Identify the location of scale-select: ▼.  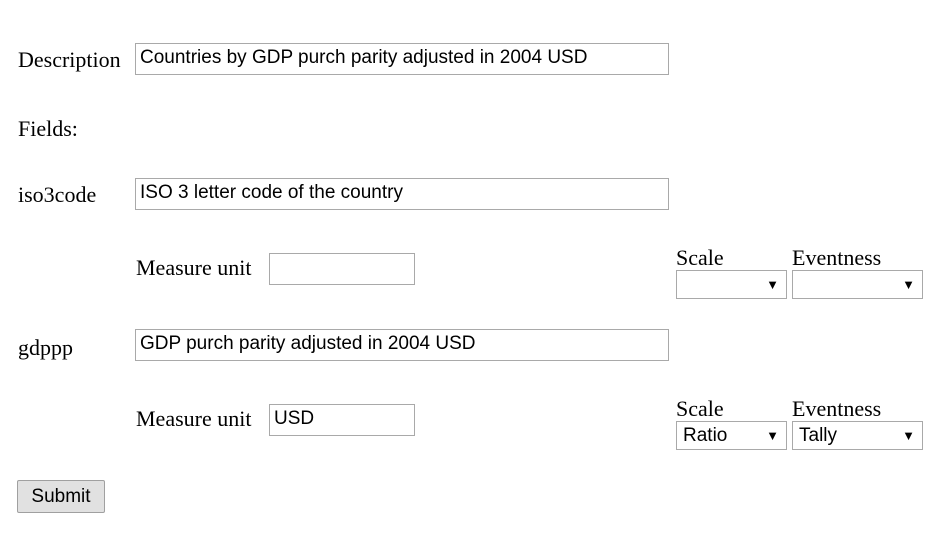
(731, 284).